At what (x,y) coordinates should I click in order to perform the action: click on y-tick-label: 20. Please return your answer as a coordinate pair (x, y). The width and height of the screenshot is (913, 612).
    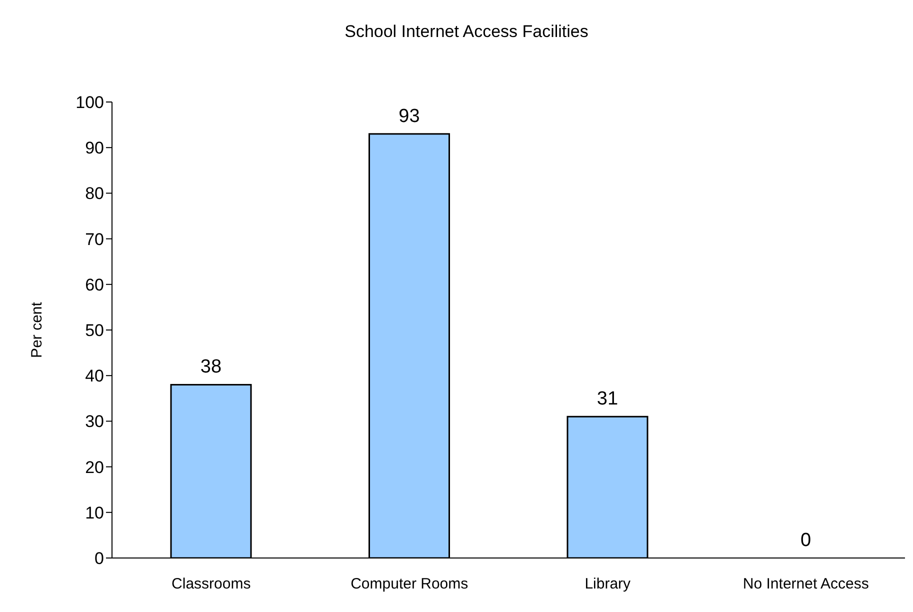
    Looking at the image, I should click on (94, 467).